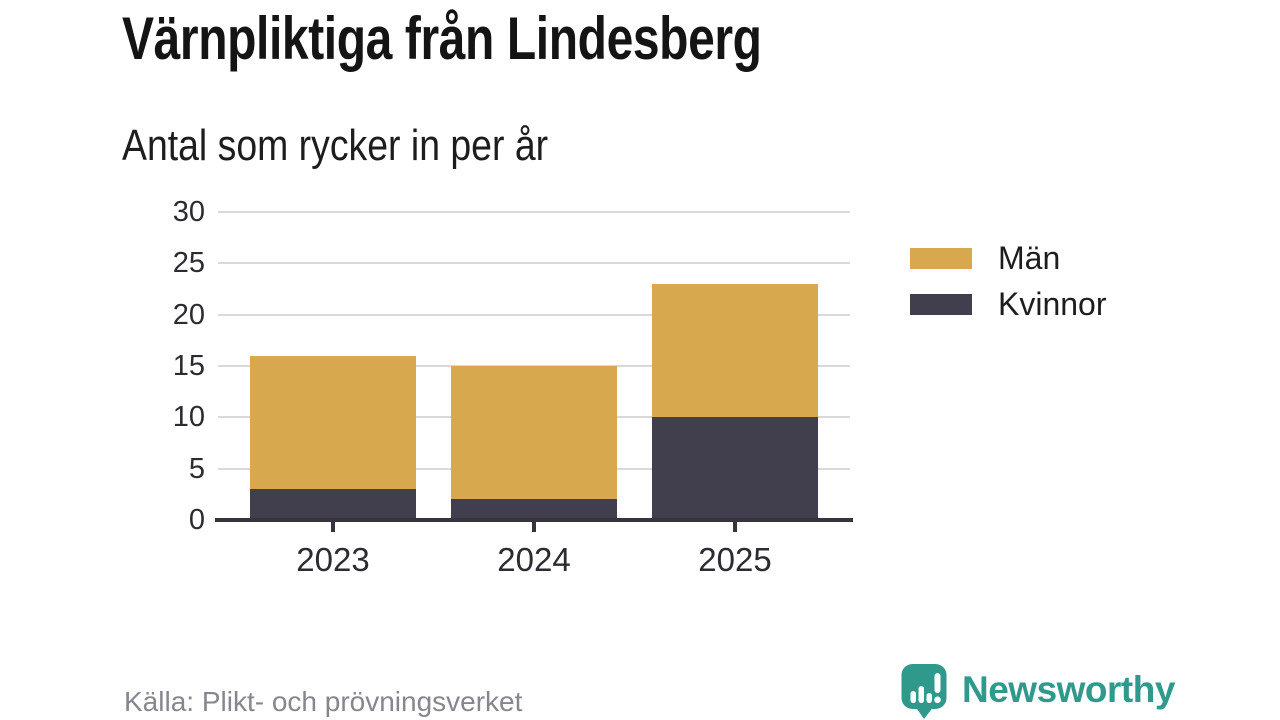  What do you see at coordinates (333, 559) in the screenshot?
I see `x-axis-label-2023: 2023` at bounding box center [333, 559].